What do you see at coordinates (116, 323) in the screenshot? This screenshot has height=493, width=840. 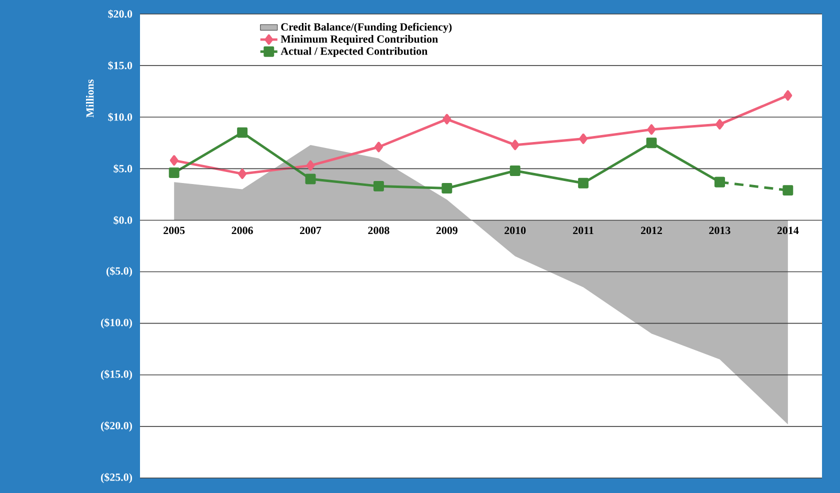 I see `y-tick-label: ($10.0)` at bounding box center [116, 323].